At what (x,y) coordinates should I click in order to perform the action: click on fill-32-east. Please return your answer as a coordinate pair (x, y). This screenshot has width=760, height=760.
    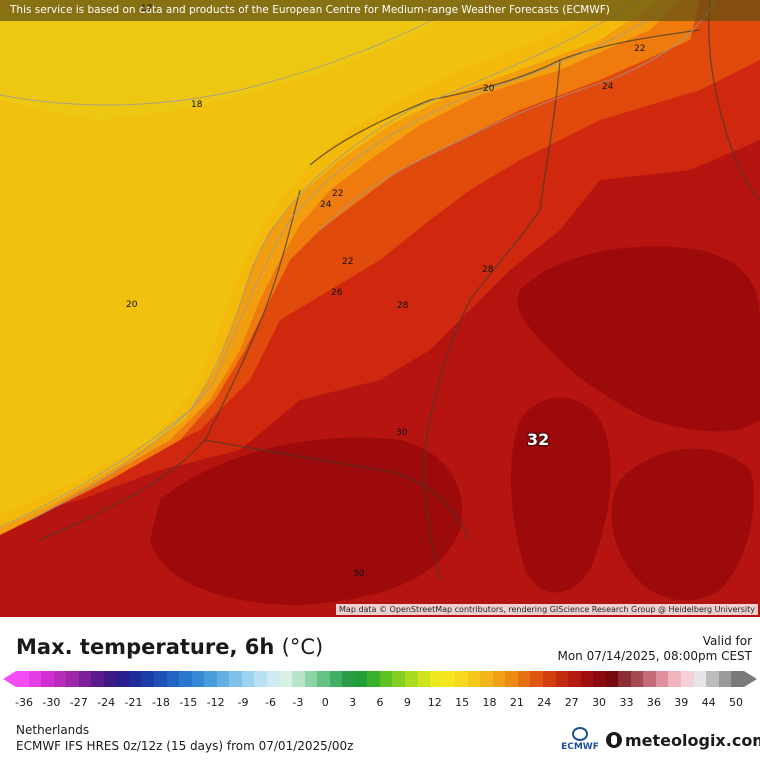
    Looking at the image, I should click on (638, 339).